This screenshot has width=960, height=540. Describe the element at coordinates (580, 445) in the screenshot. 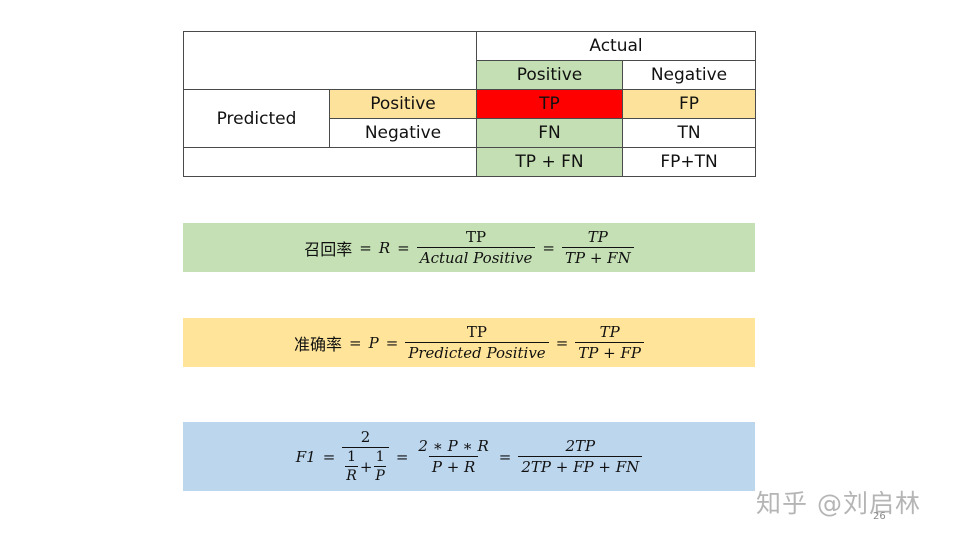

I see `fraction-numerator: 2TP` at that location.